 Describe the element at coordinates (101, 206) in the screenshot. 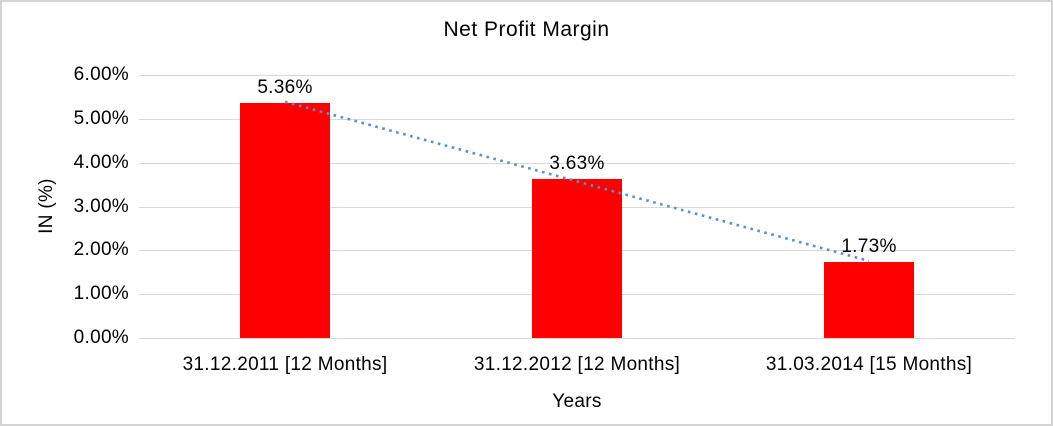

I see `y-tick-label: 3.00%` at that location.